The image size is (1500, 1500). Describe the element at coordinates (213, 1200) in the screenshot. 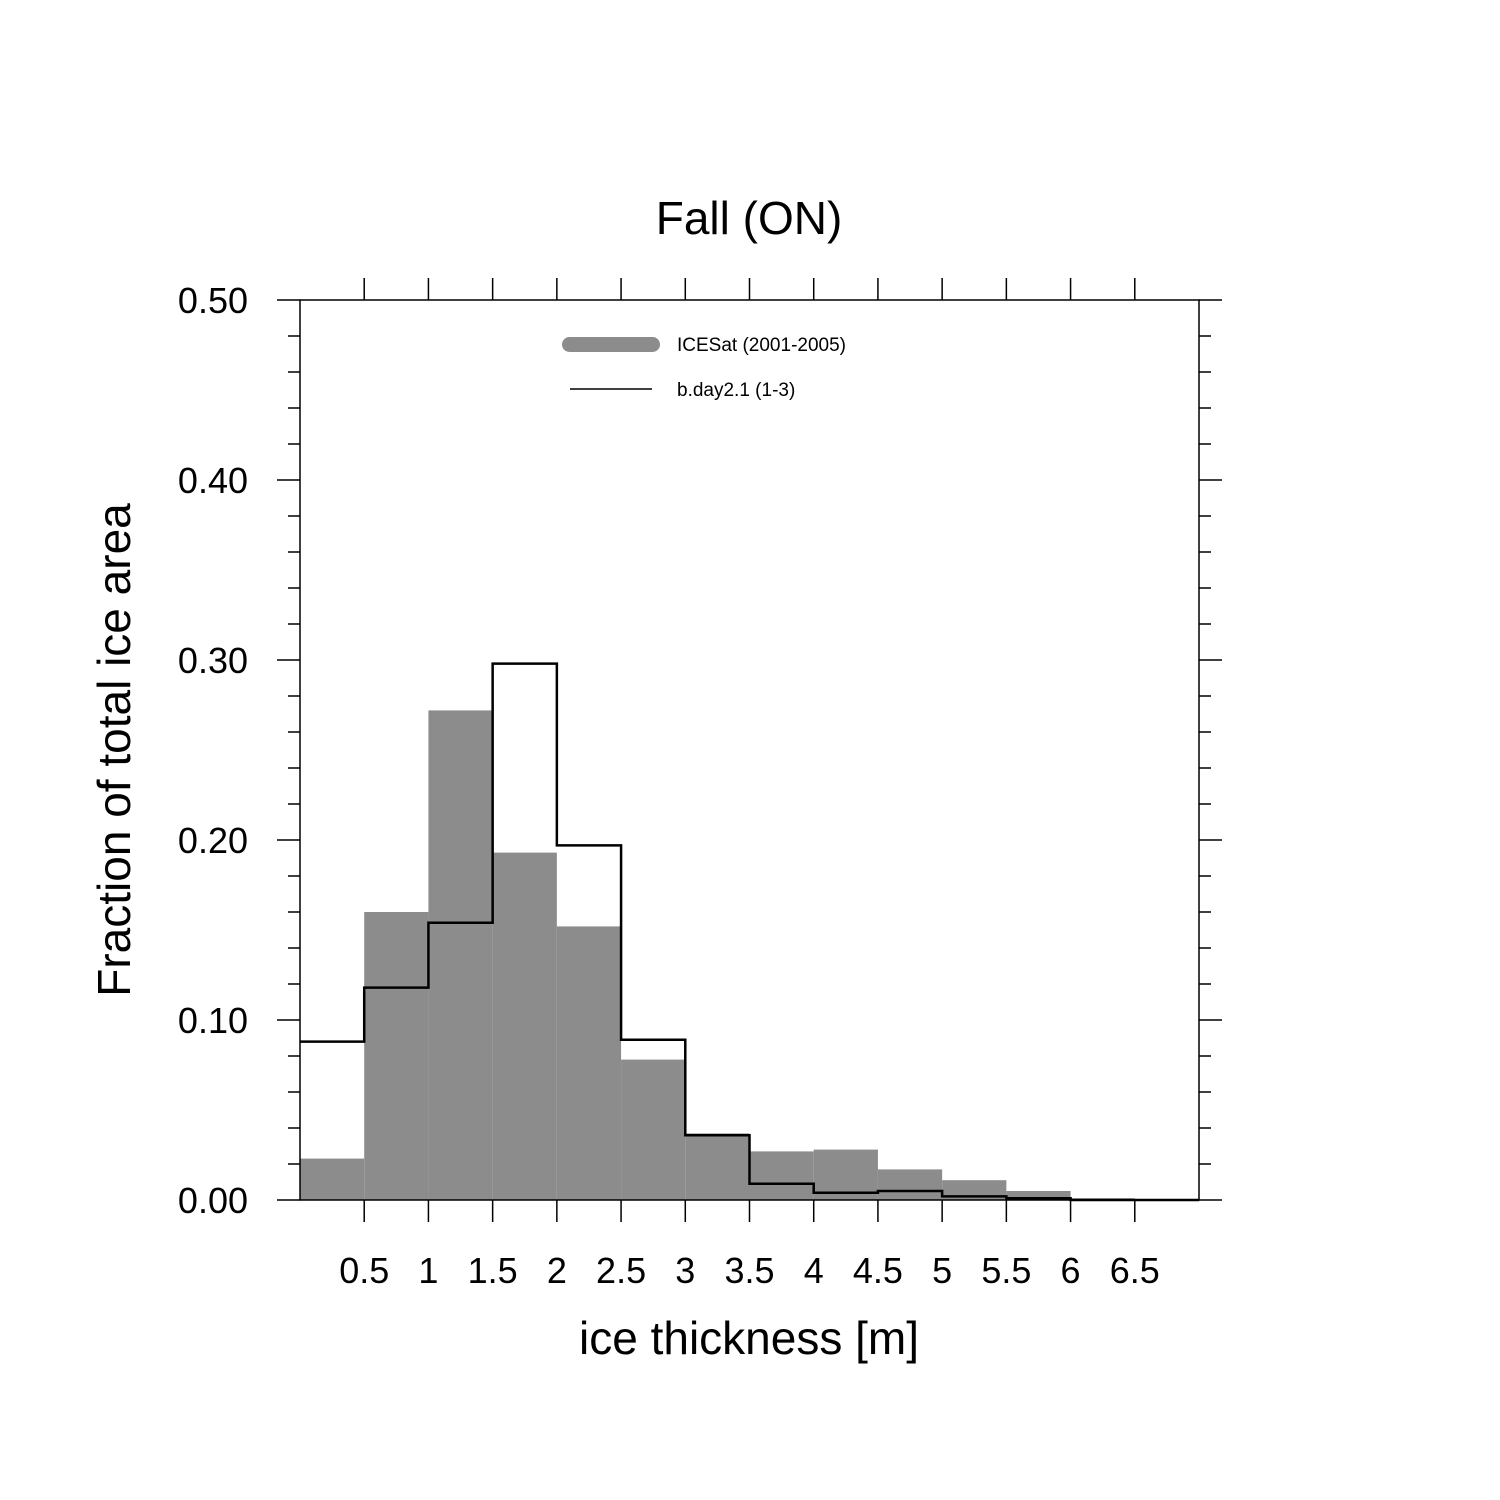

I see `y-tick-label: 0.00` at that location.